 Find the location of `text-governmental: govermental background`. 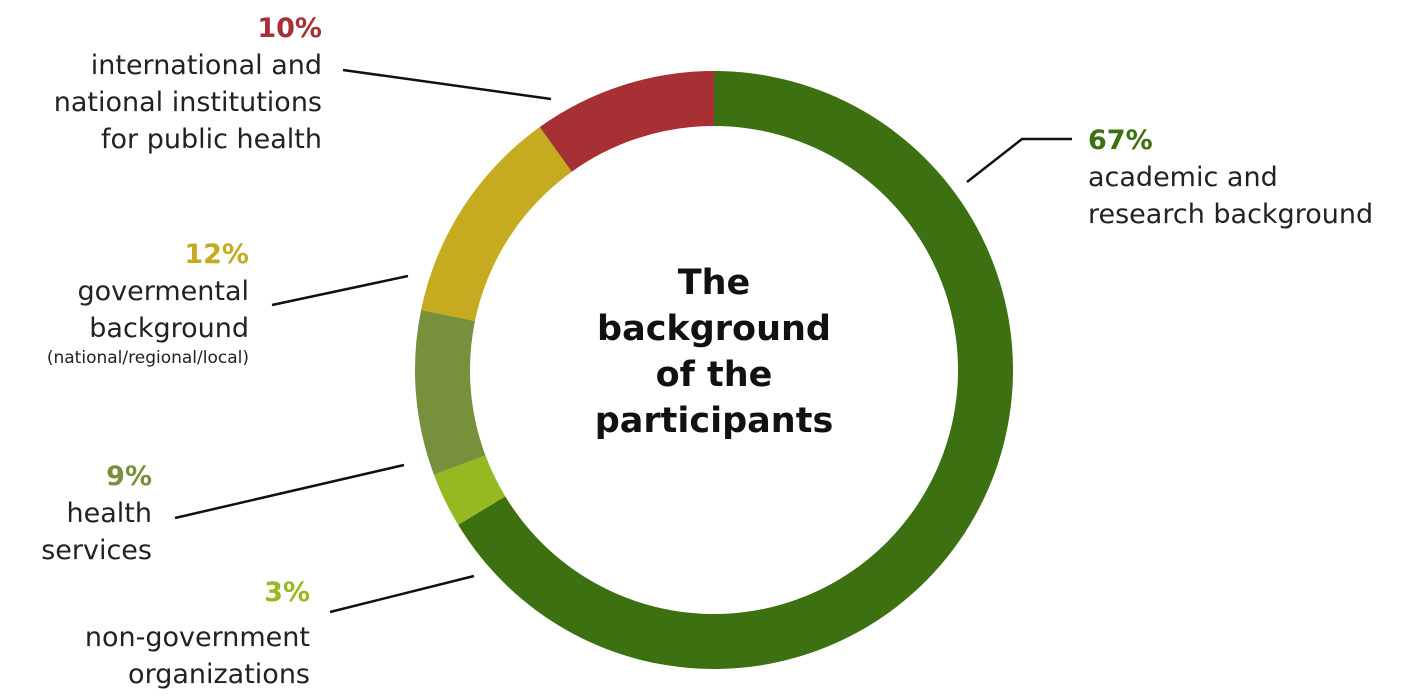

text-governmental: govermental background is located at coordinates (163, 310).